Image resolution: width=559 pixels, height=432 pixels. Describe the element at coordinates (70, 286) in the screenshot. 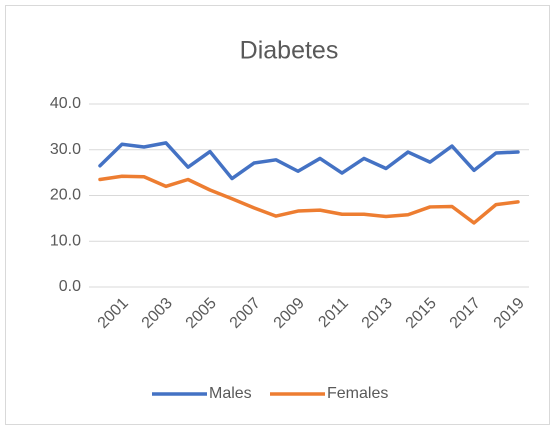

I see `y-tick-label: 0.0` at that location.